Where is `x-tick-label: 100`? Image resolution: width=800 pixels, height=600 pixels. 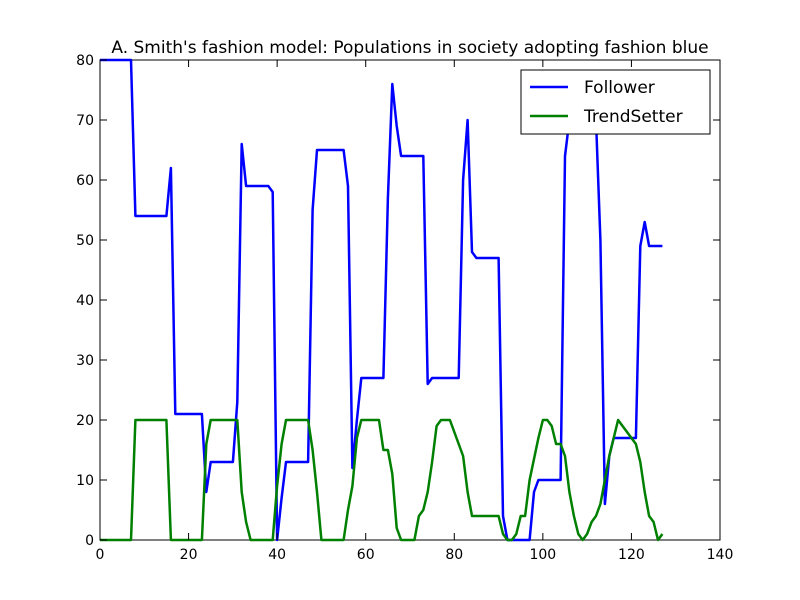 x-tick-label: 100 is located at coordinates (542, 555).